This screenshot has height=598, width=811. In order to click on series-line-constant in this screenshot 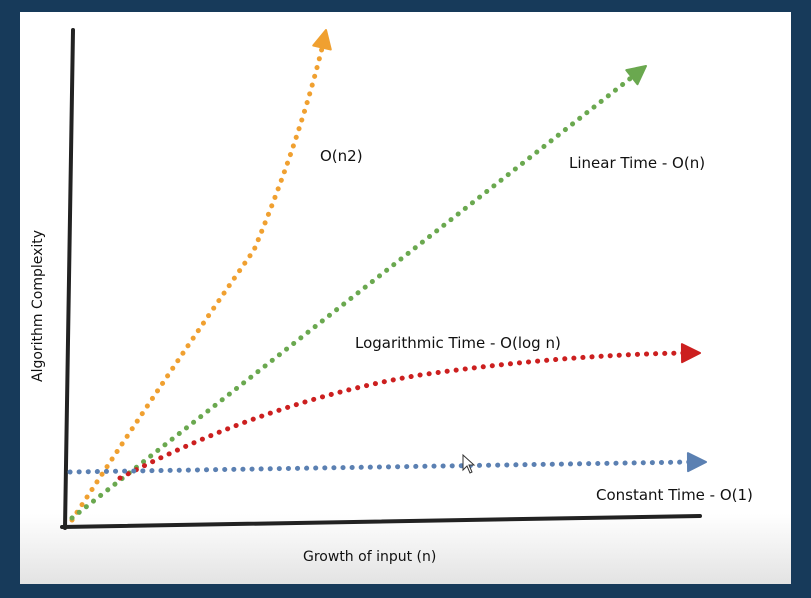, I will do `click(380, 467)`.